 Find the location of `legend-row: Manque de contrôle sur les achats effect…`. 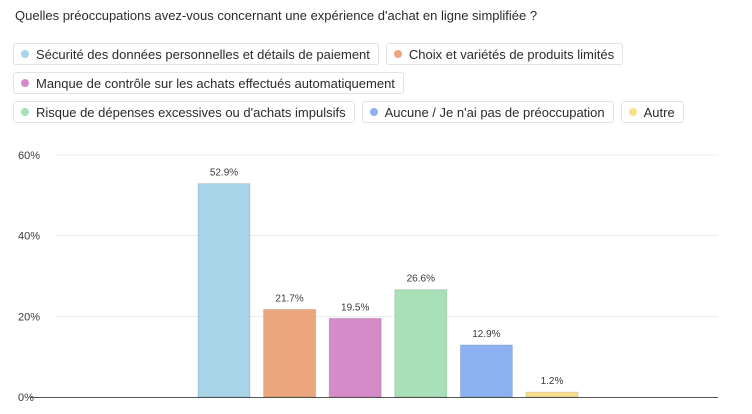

legend-row: Manque de contrôle sur les achats effect… is located at coordinates (363, 83).